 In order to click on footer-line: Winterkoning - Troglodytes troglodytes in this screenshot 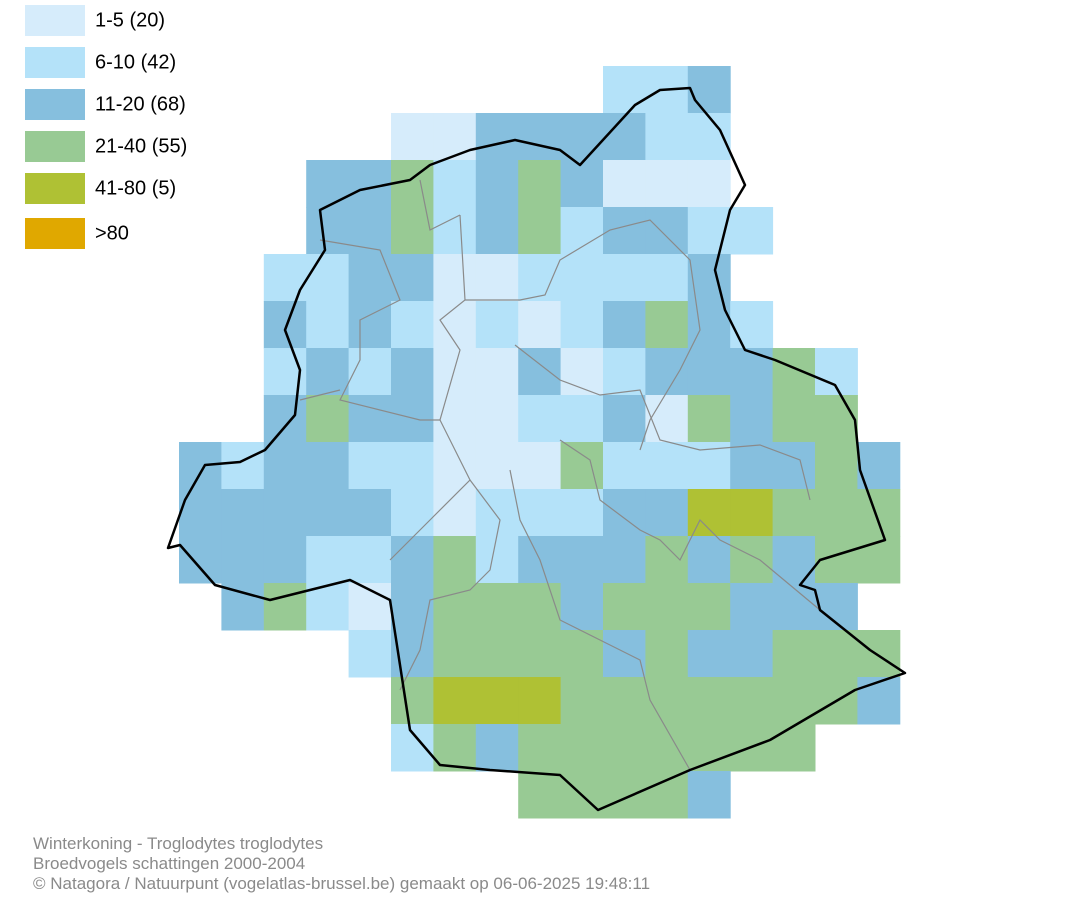, I will do `click(178, 843)`.